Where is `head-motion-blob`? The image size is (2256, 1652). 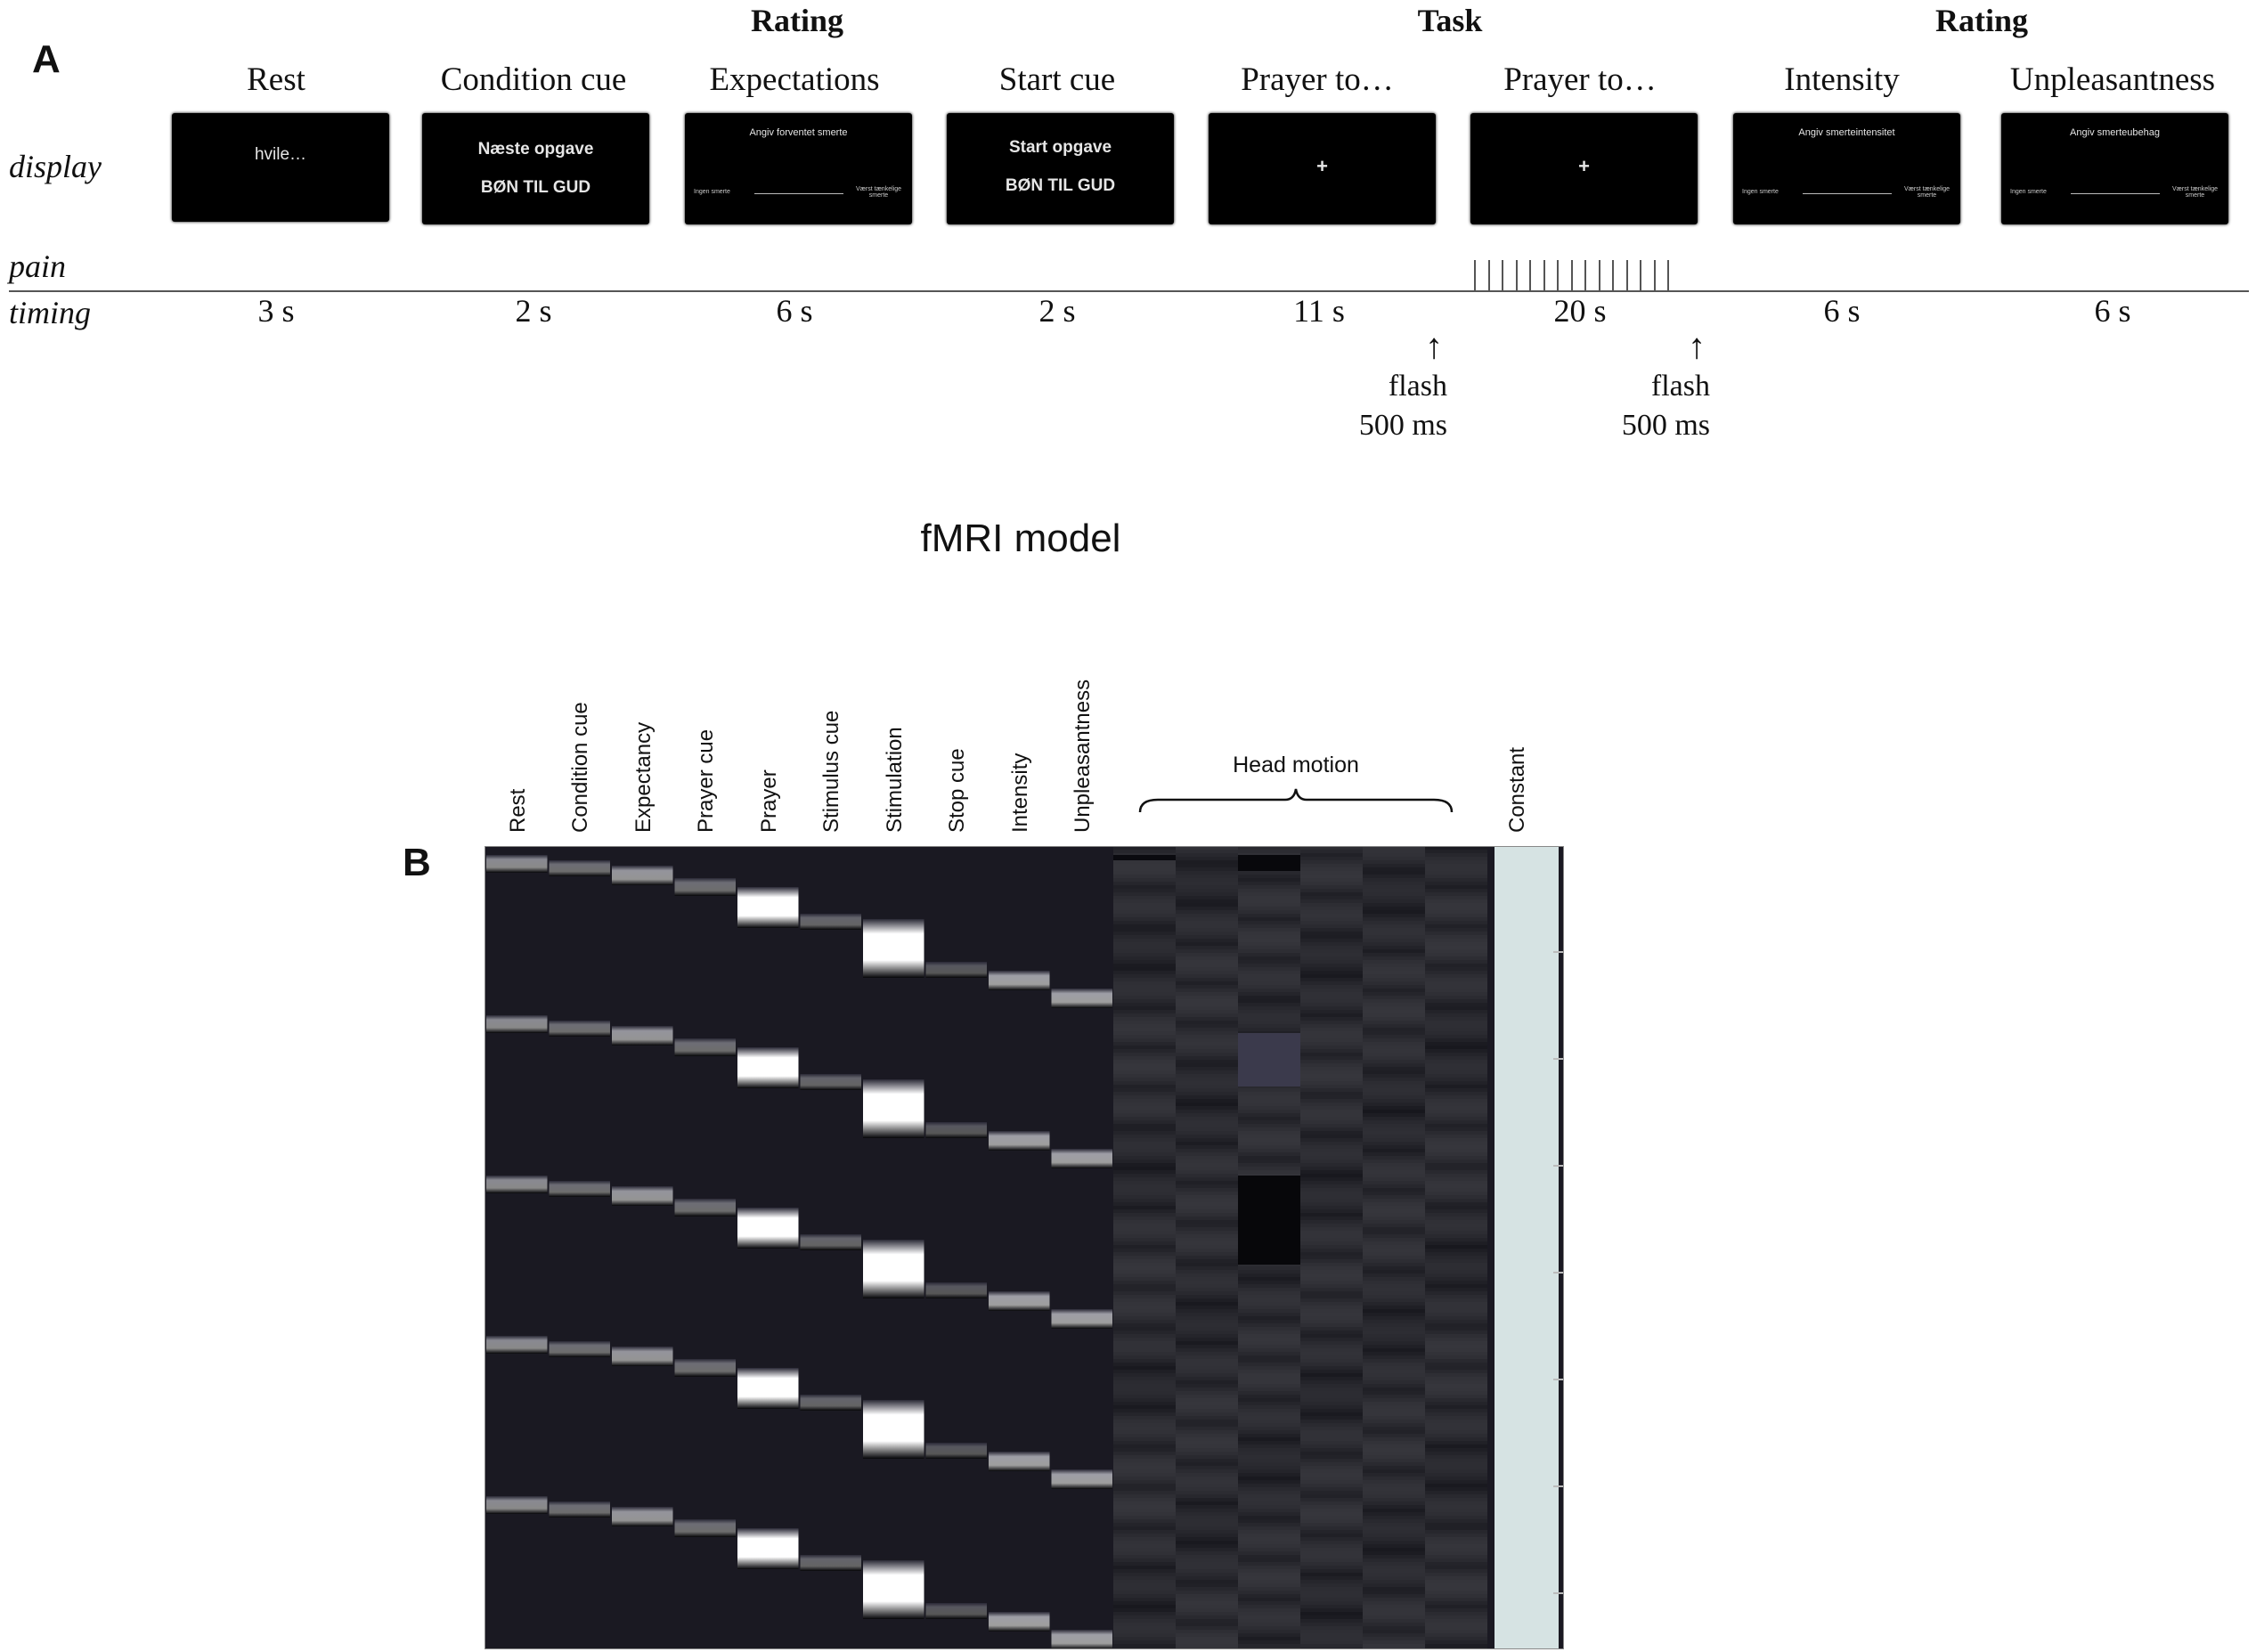 head-motion-blob is located at coordinates (1269, 1220).